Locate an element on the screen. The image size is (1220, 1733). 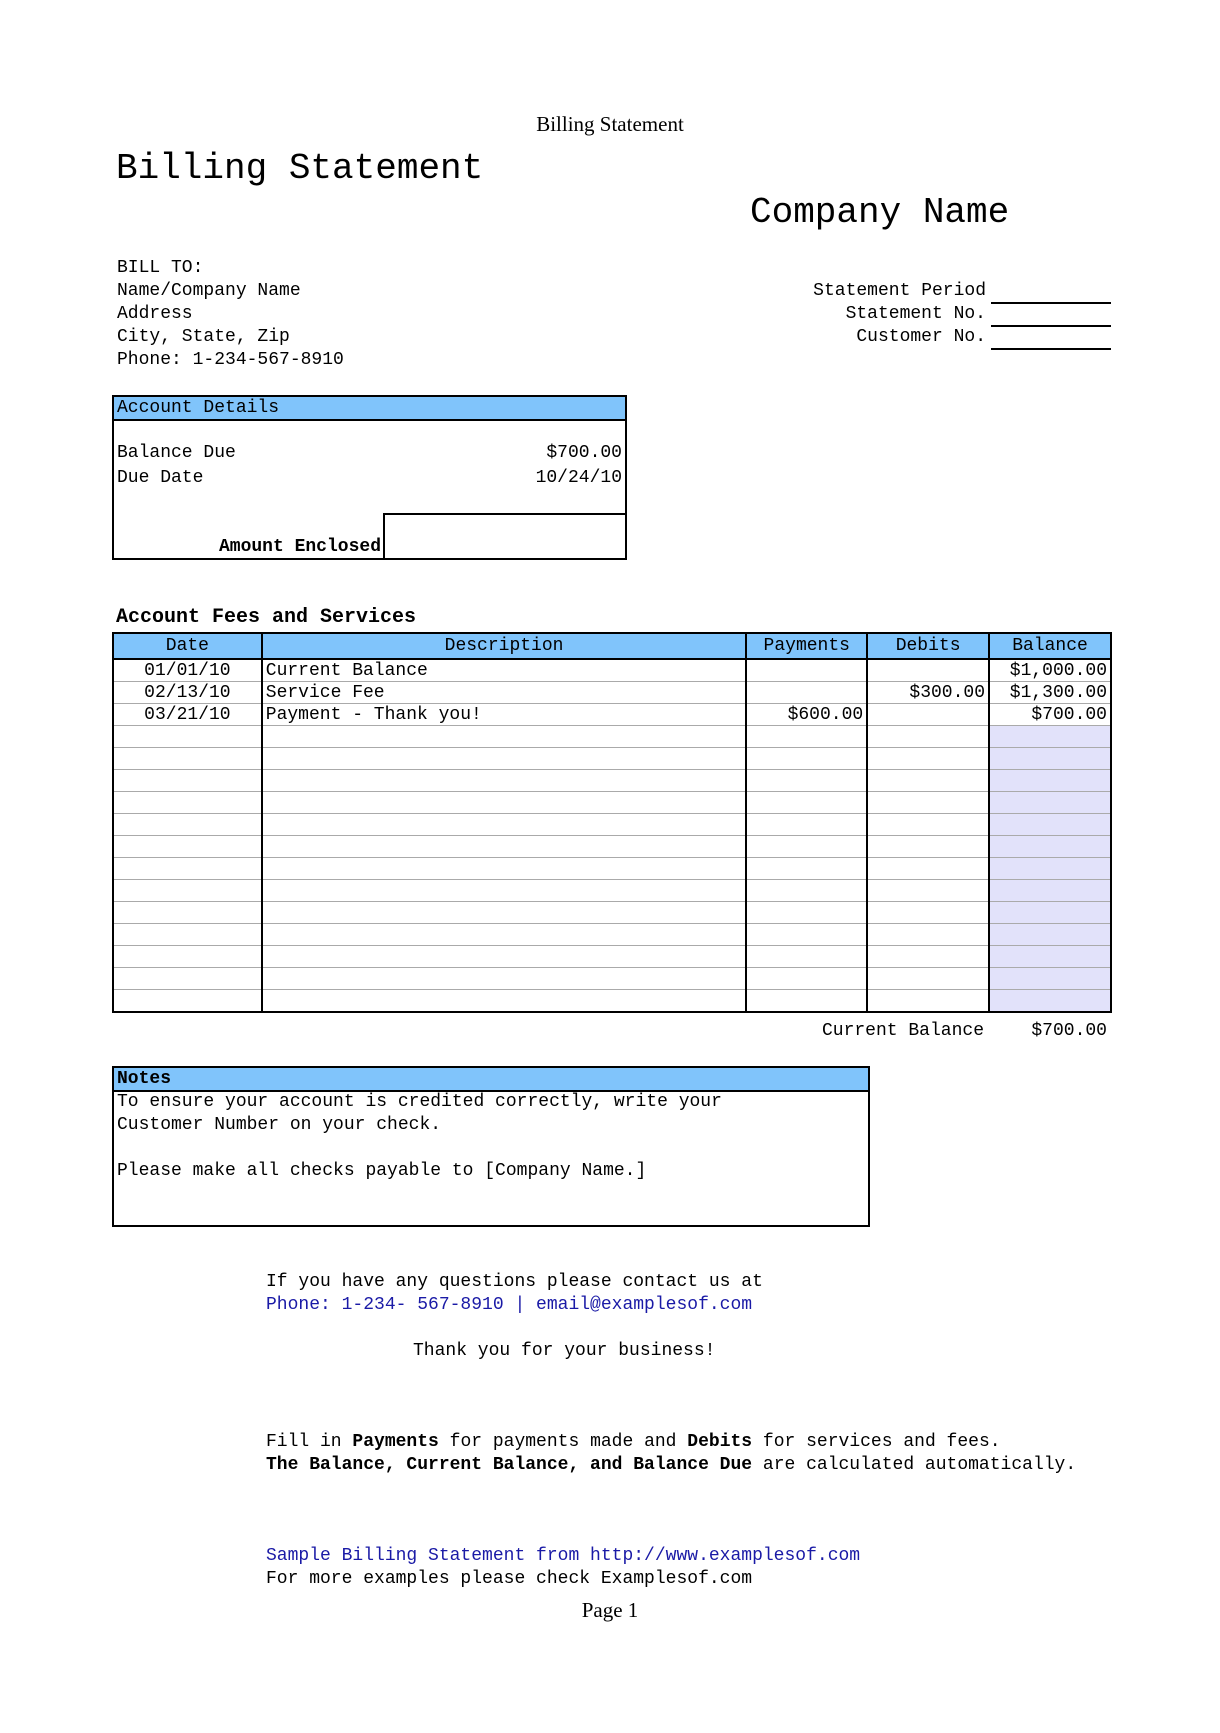
date-cell: 03/21/10 is located at coordinates (187, 714).